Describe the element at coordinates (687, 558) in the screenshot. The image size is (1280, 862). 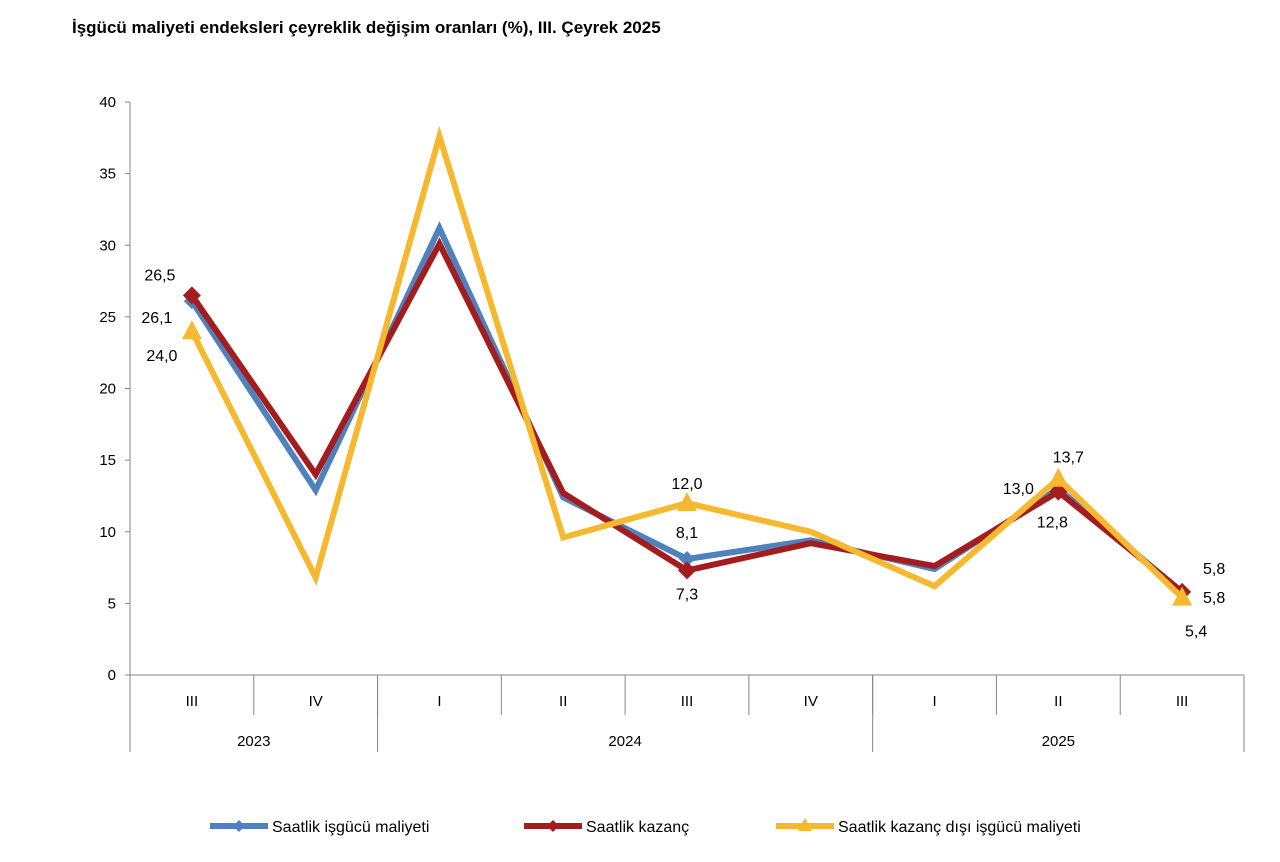
I see `data-point-diamond` at that location.